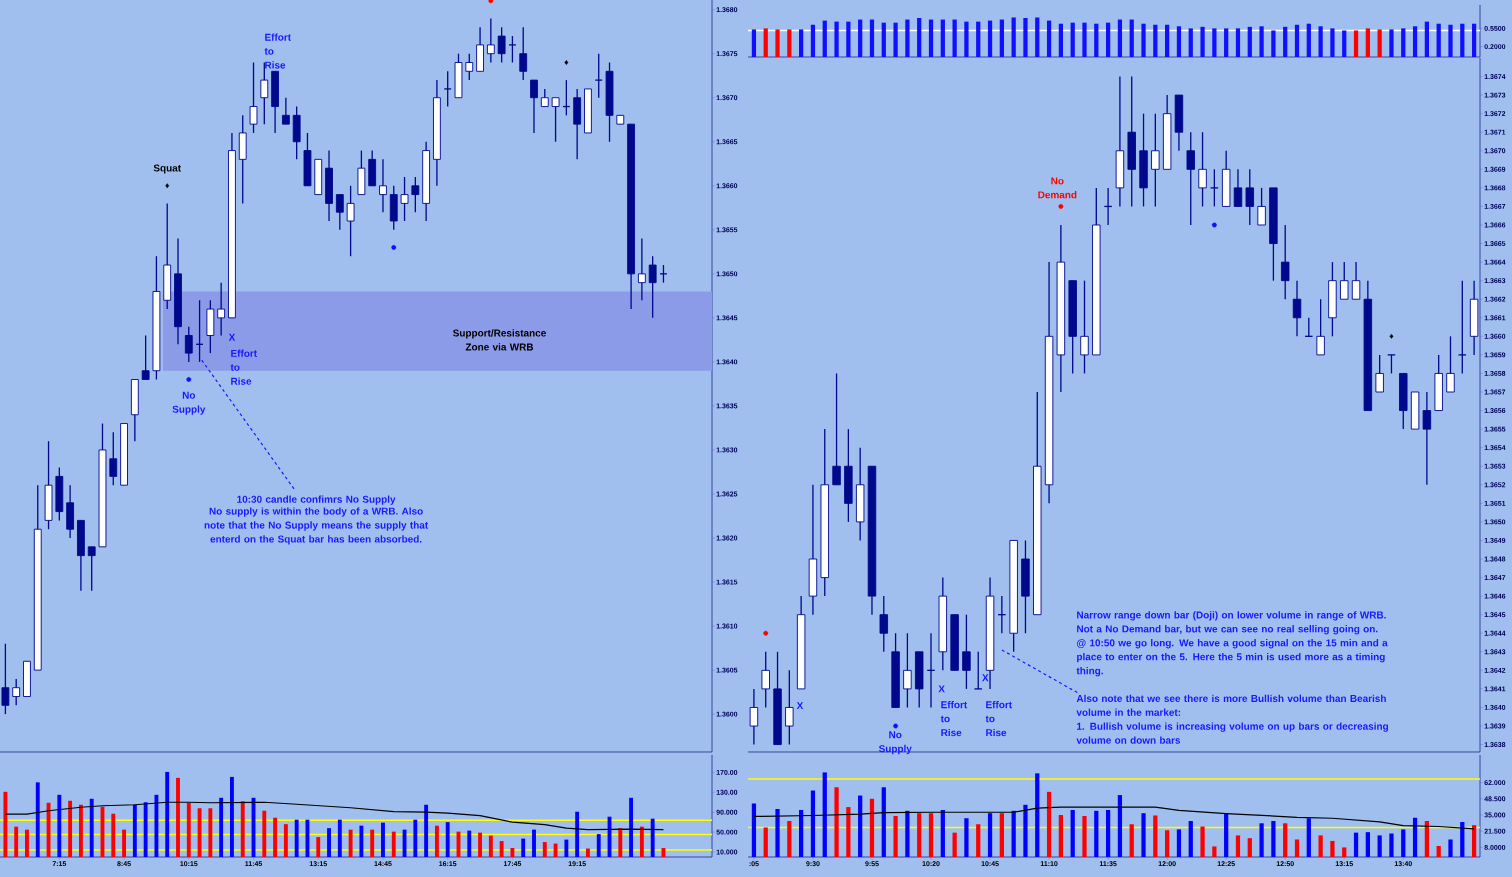 Image resolution: width=1512 pixels, height=877 pixels. I want to click on band-label: Support/Resistance Zone via WRB, so click(499, 340).